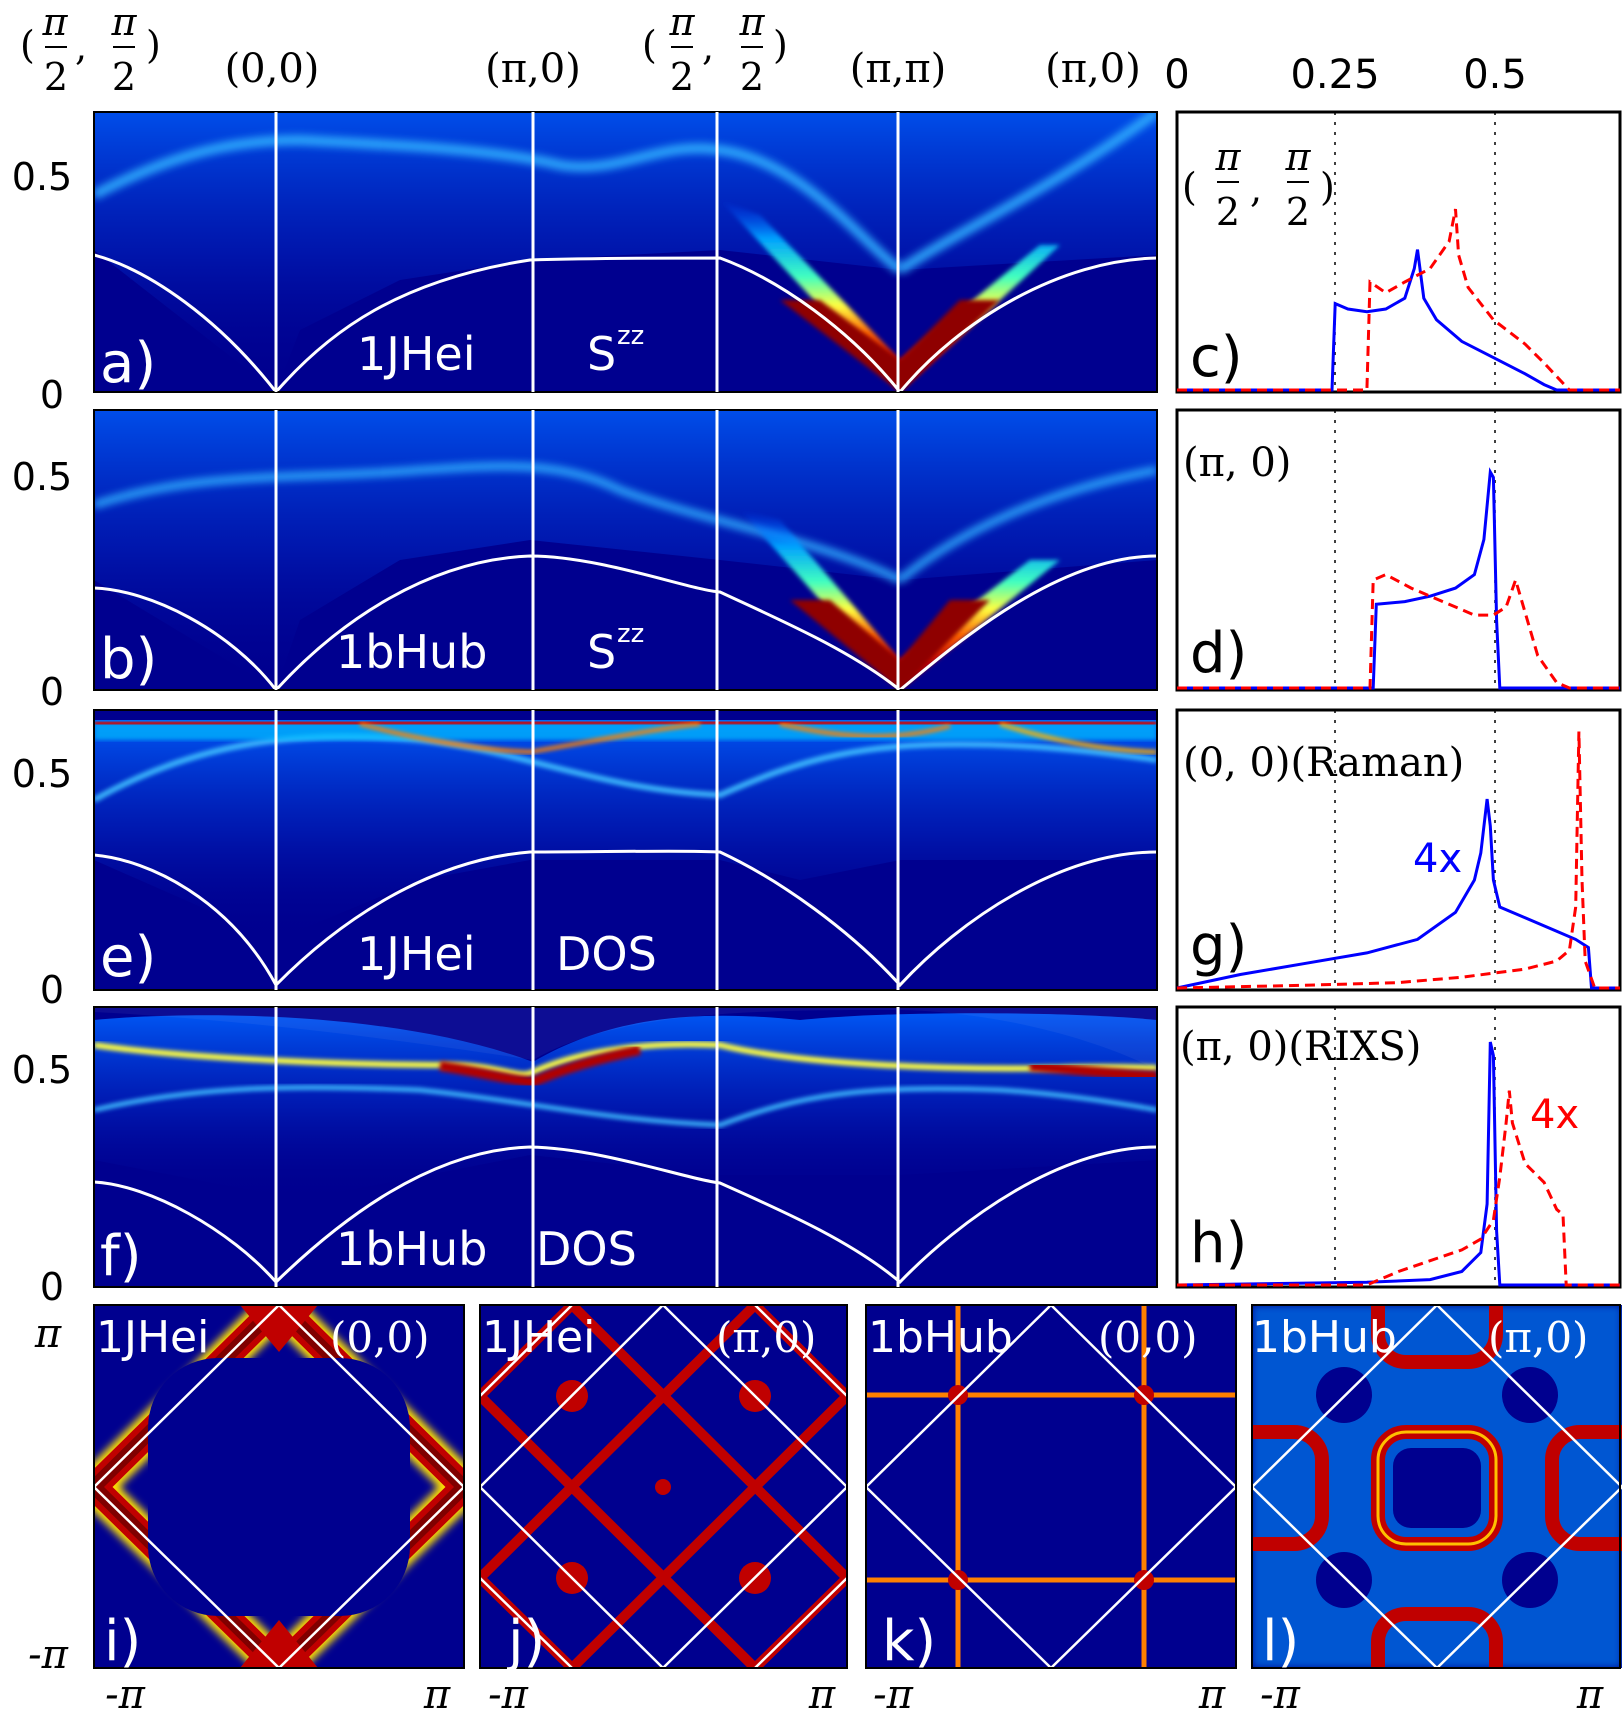 Image resolution: width=1622 pixels, height=1715 pixels. Describe the element at coordinates (625, 918) in the screenshot. I see `panel-e-dispersion` at that location.